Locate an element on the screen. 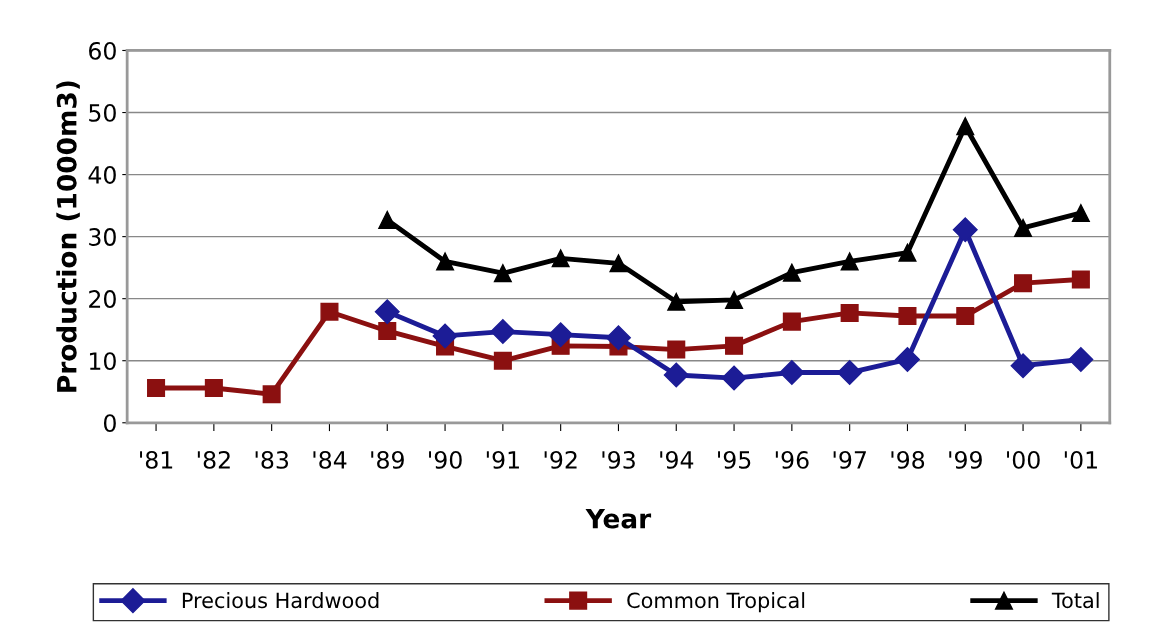  x-tick-label: '91 is located at coordinates (502, 459).